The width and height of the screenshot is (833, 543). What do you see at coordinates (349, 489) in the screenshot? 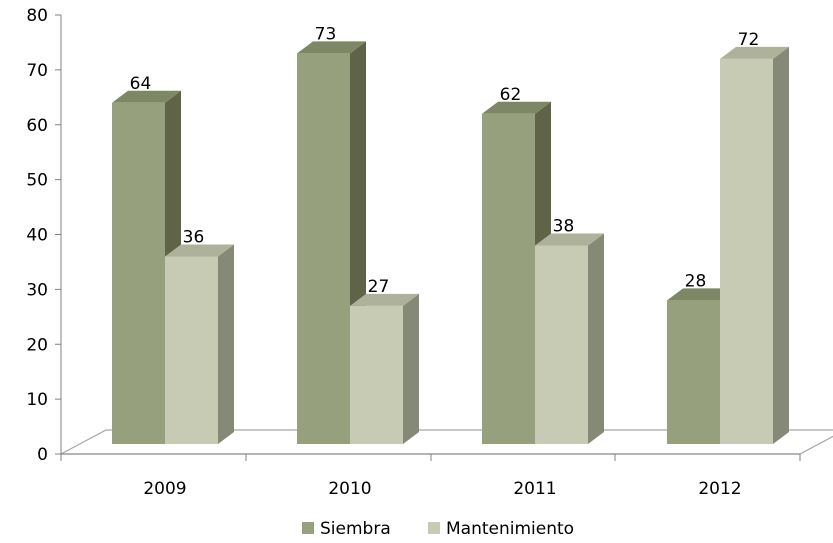
I see `x-tick-label: 2010` at bounding box center [349, 489].